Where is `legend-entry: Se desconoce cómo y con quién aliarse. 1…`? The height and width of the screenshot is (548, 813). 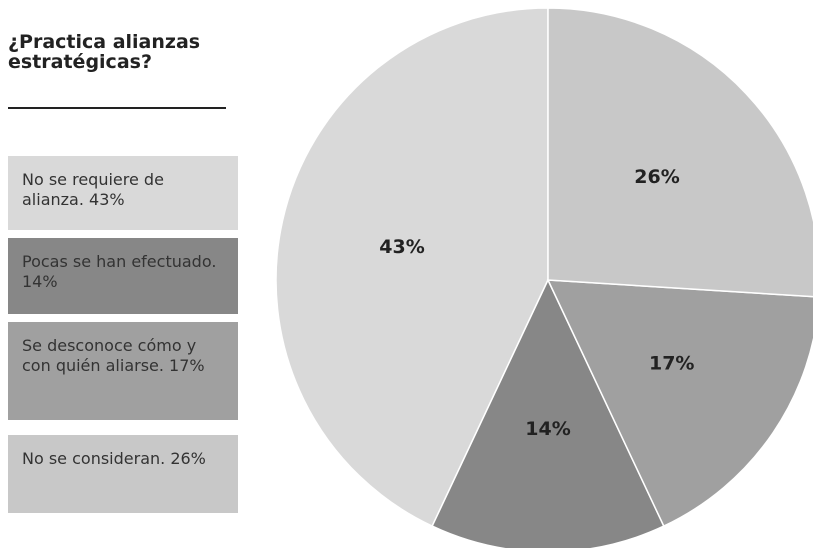
legend-entry: Se desconoce cómo y con quién aliarse. 1… is located at coordinates (123, 371).